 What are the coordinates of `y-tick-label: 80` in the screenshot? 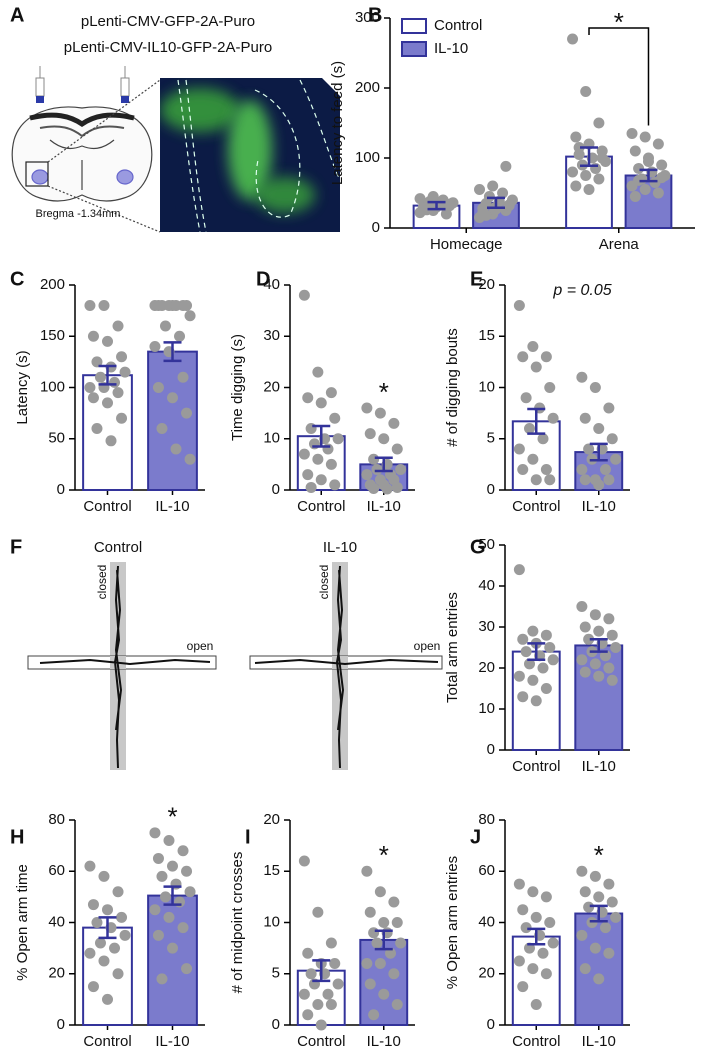 It's located at (486, 819).